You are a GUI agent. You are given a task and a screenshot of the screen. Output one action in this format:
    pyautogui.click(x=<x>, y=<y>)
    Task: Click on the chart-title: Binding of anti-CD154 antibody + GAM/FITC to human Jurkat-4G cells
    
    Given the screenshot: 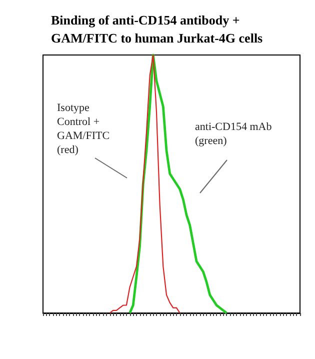 What is the action you would take?
    pyautogui.click(x=157, y=29)
    